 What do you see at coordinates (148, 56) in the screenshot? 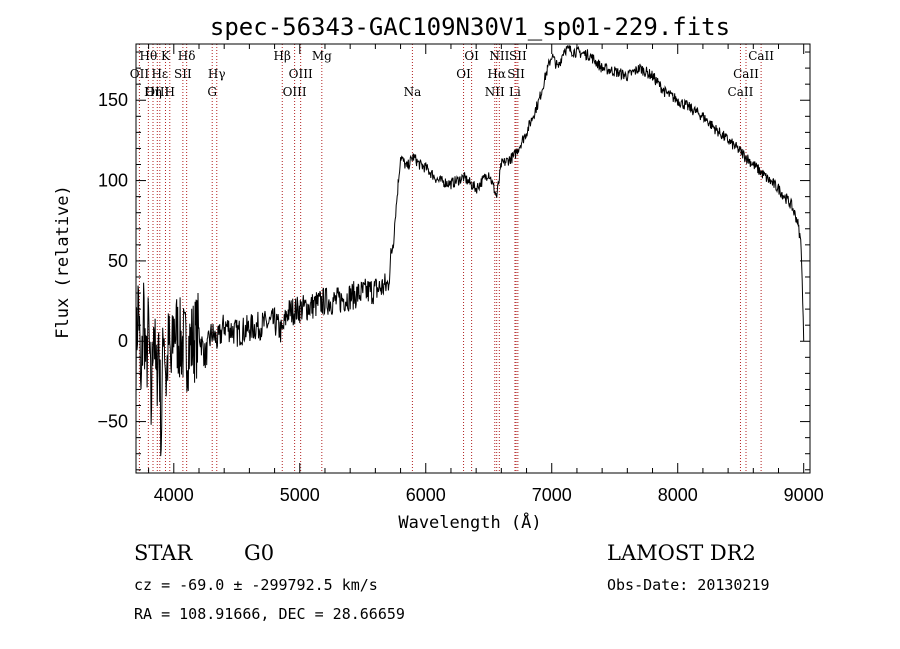
I see `line-label: Hθ` at bounding box center [148, 56].